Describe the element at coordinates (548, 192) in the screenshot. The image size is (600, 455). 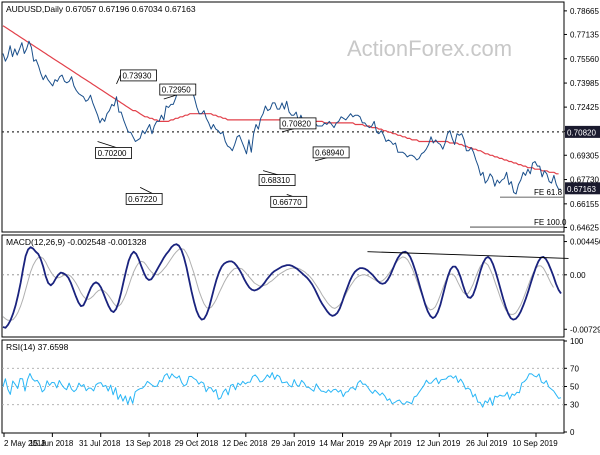
I see `fe-label-0: FE 61.8` at that location.